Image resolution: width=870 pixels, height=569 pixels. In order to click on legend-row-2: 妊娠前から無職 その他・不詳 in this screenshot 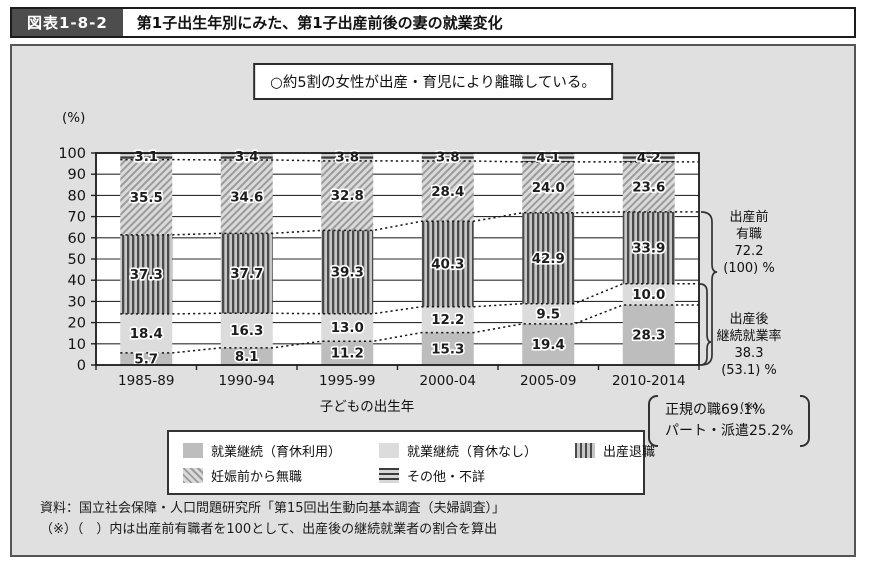, I will do `click(406, 475)`.